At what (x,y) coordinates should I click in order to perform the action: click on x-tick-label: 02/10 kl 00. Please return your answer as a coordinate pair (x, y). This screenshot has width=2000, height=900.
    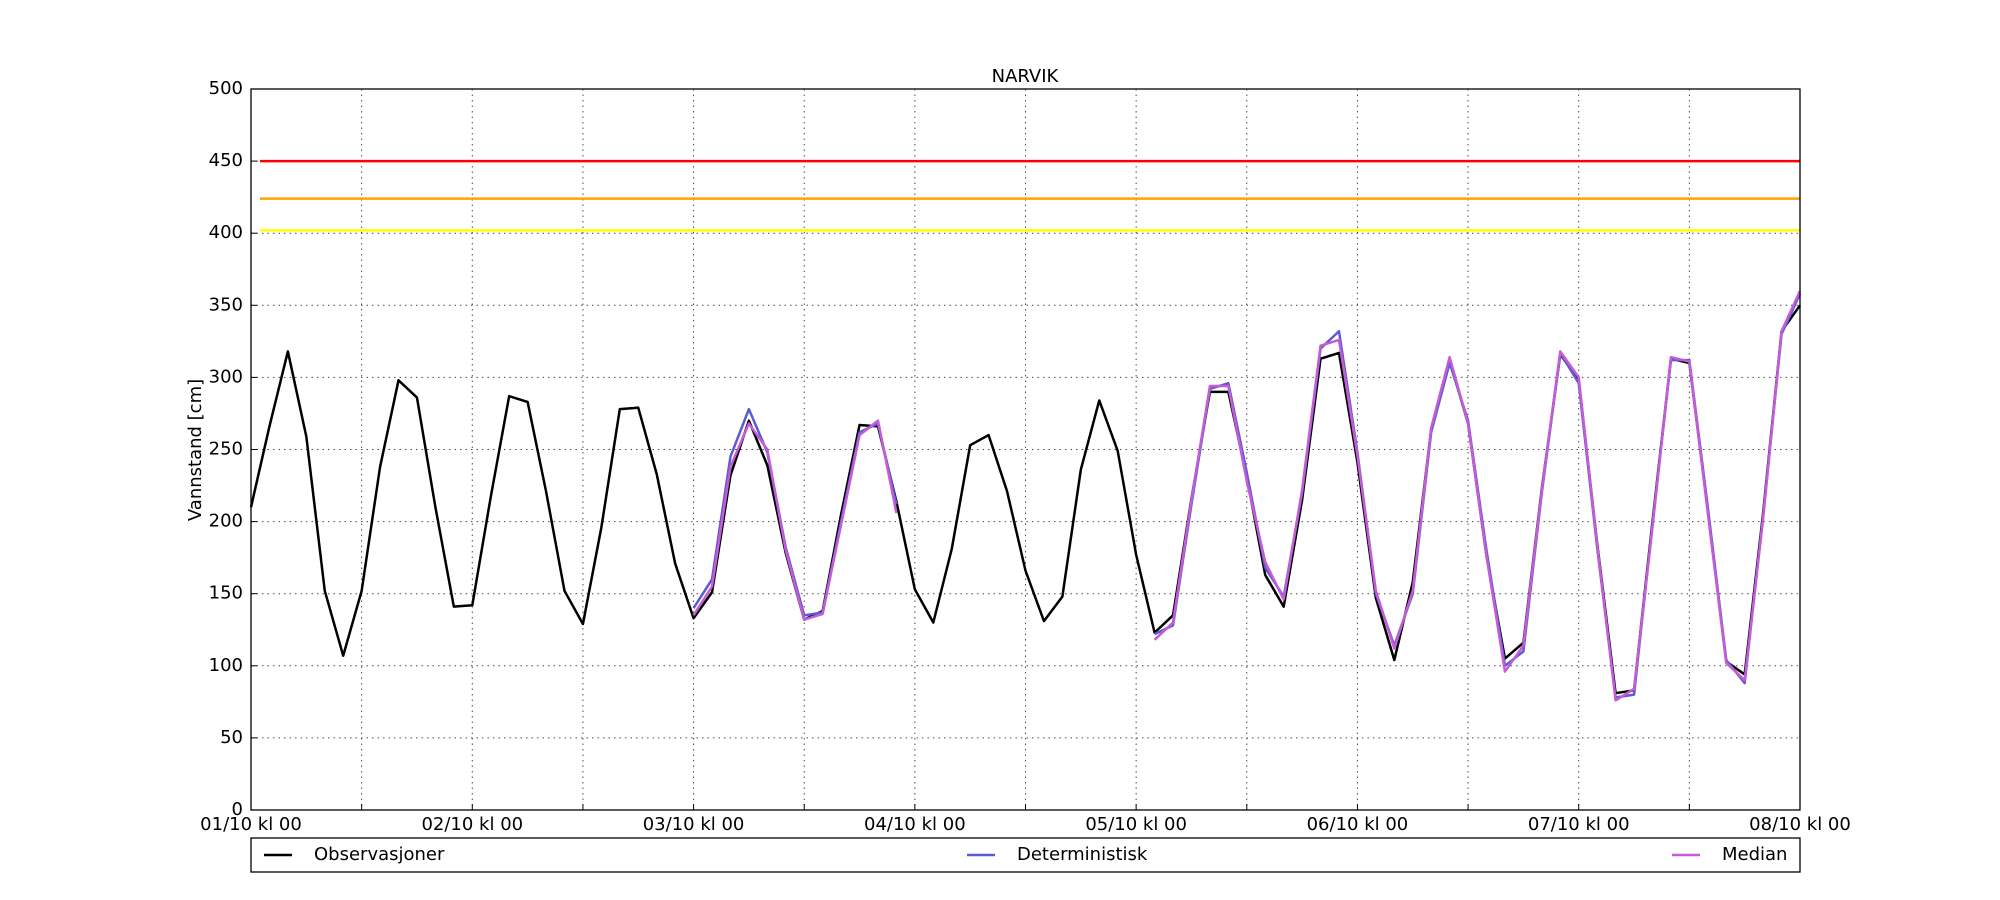
    Looking at the image, I should click on (472, 824).